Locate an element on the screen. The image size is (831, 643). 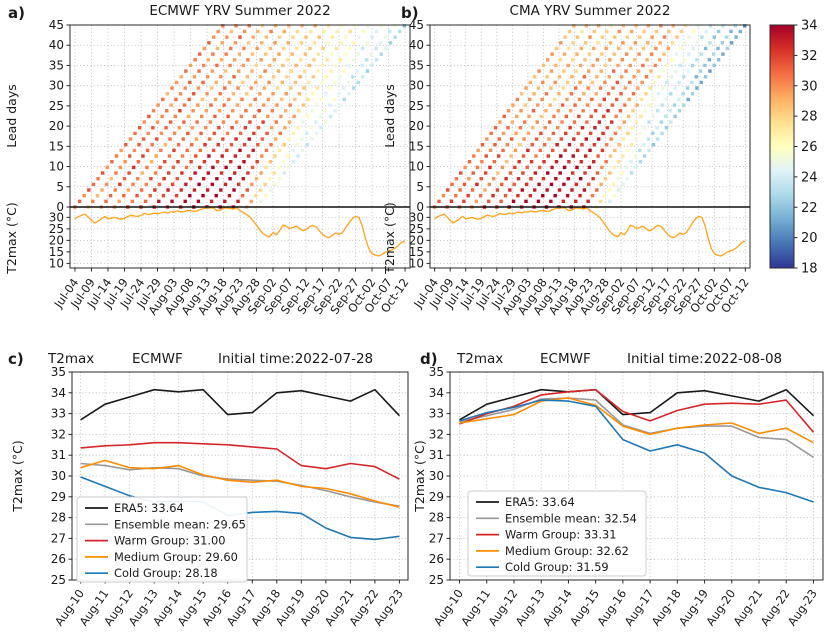
panel-d-title-inittime: Initial time:2022-08-08 is located at coordinates (704, 359).